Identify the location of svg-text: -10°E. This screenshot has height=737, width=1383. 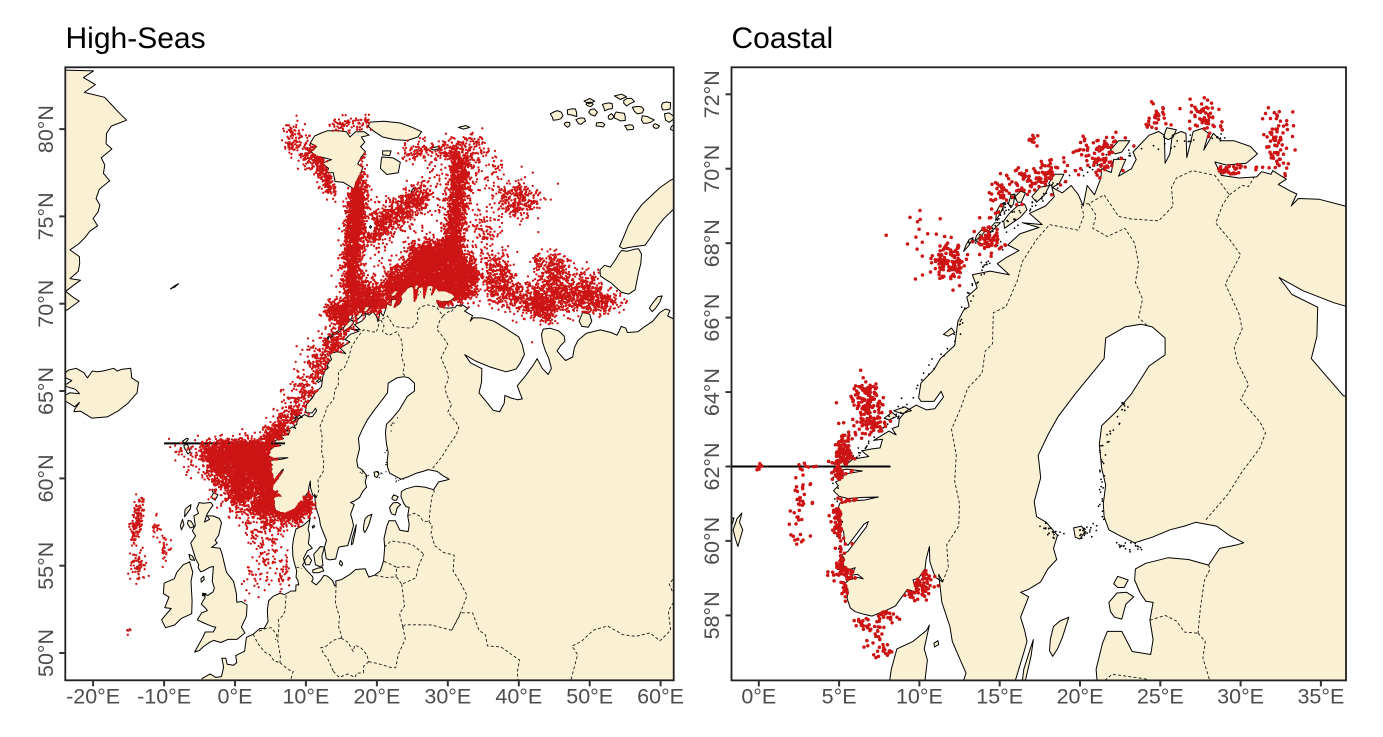
(164, 696).